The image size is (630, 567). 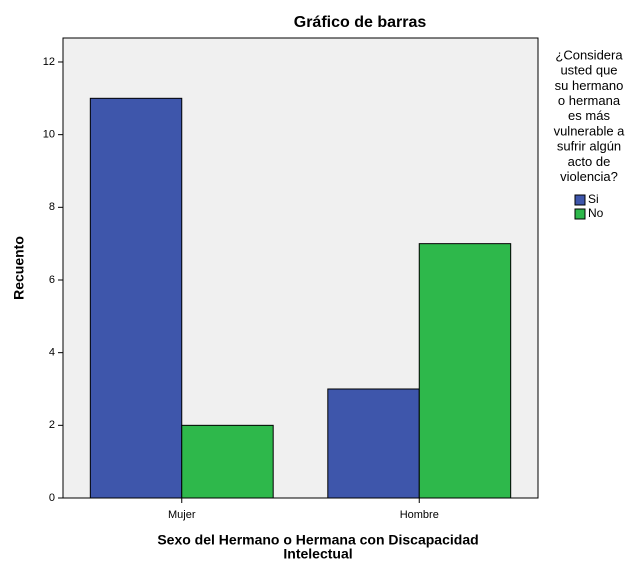 What do you see at coordinates (317, 554) in the screenshot?
I see `x-axis-label: Intelectual` at bounding box center [317, 554].